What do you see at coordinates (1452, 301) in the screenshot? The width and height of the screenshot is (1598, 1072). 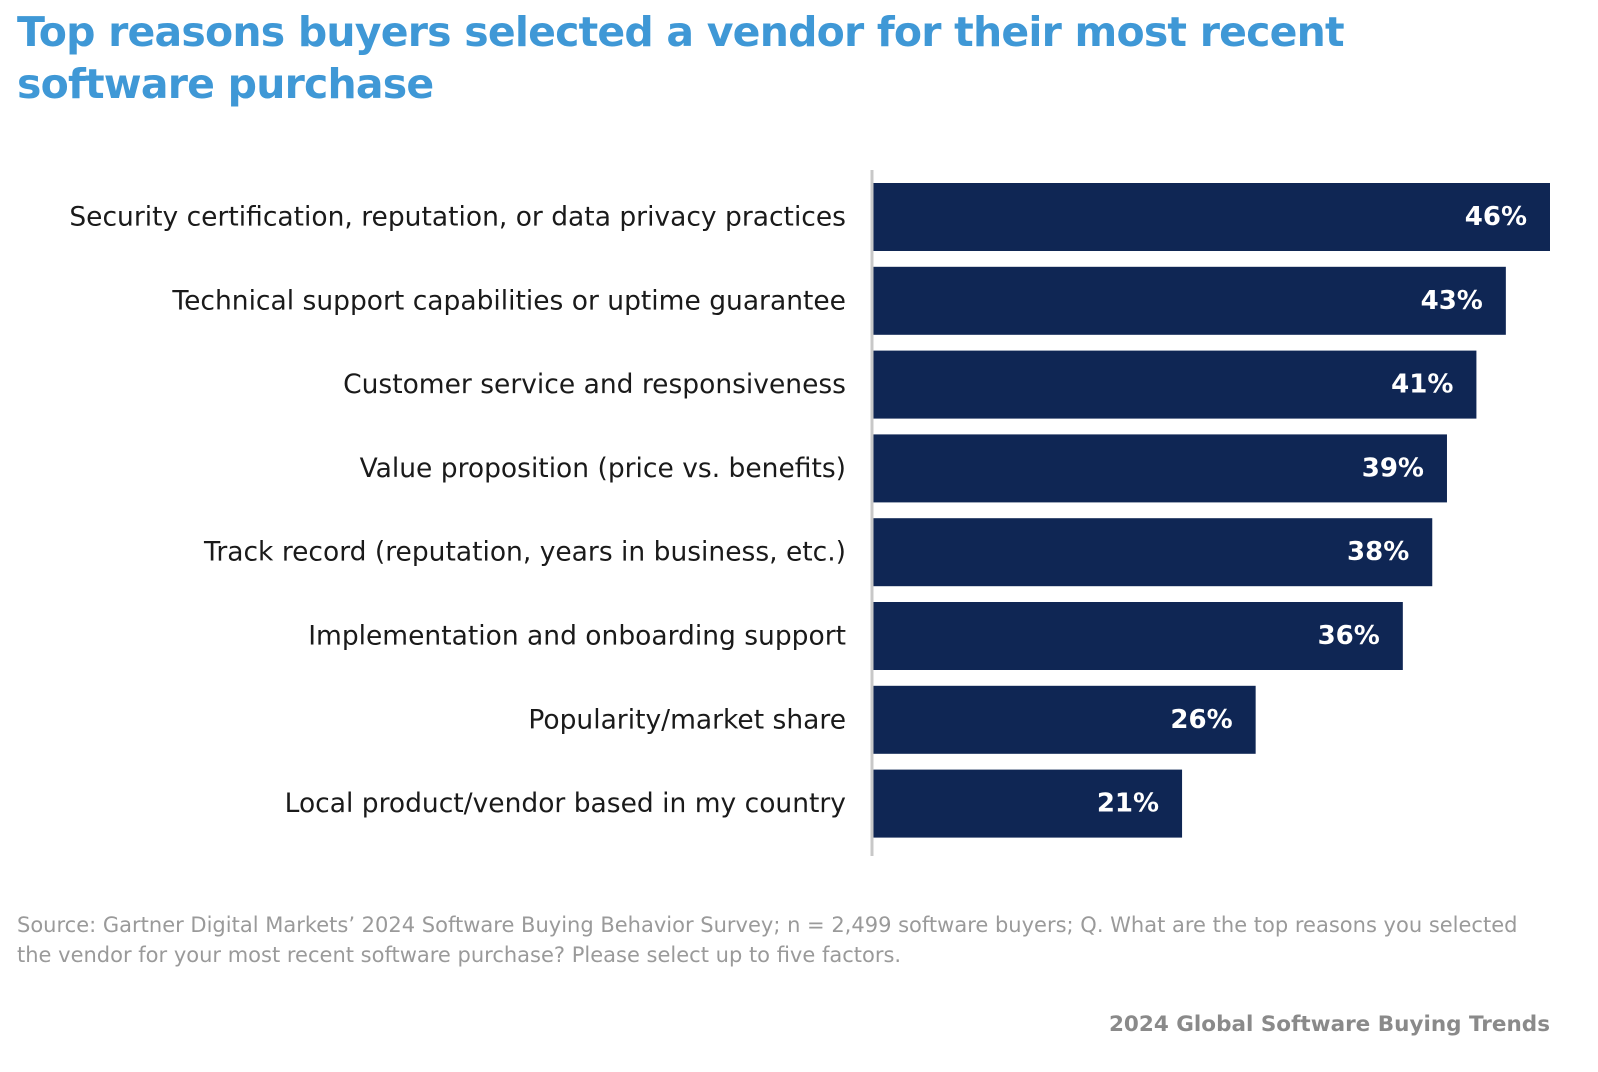 I see `value-label-2: 43%` at bounding box center [1452, 301].